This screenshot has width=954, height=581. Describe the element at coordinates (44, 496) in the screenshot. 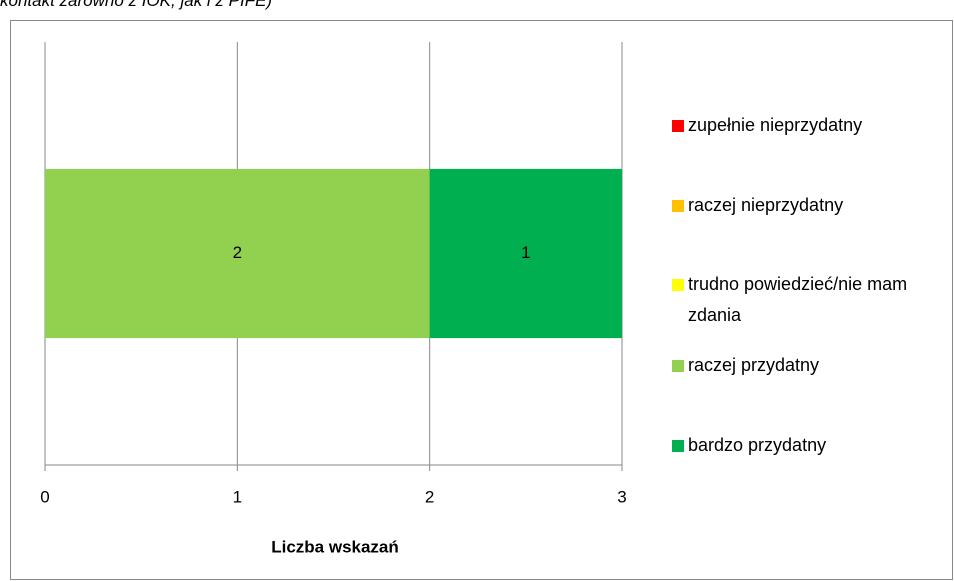

I see `x-tick-label: 0` at that location.